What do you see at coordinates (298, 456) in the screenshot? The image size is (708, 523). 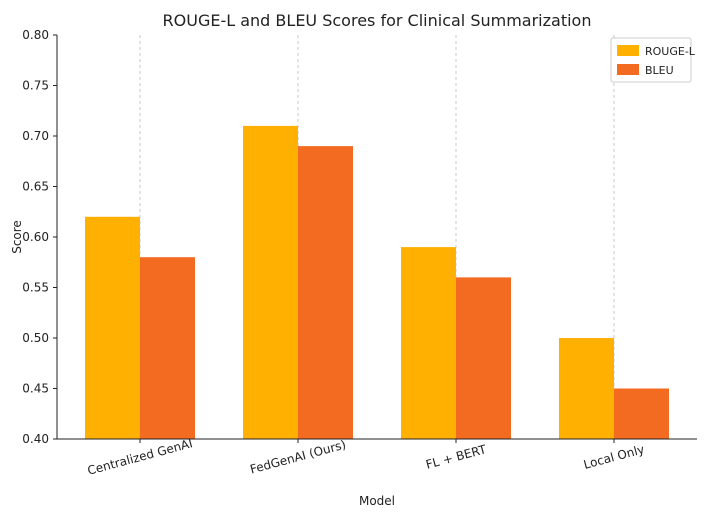 I see `x-tick-label: FedGenAI (Ours)` at bounding box center [298, 456].